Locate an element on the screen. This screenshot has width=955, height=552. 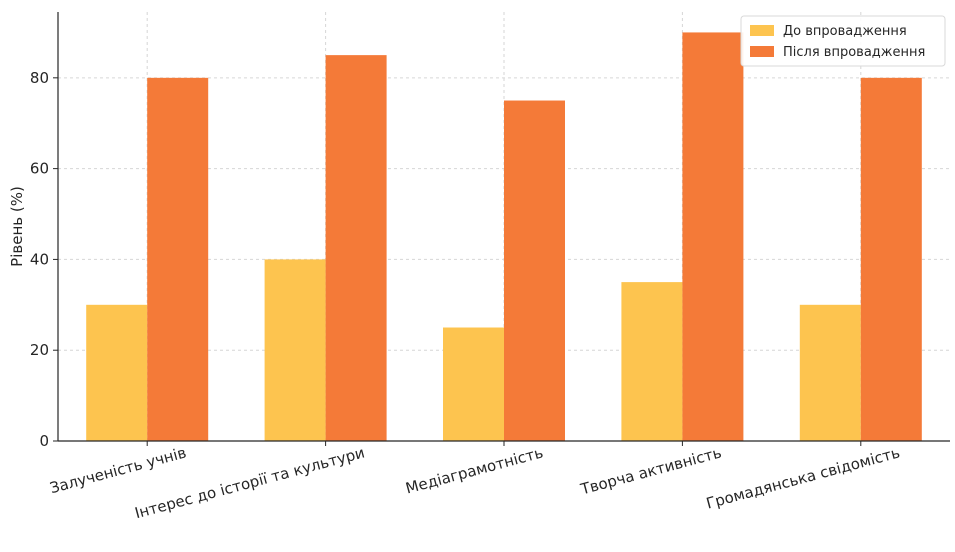
y-tick-label-80: 80 is located at coordinates (39, 78).